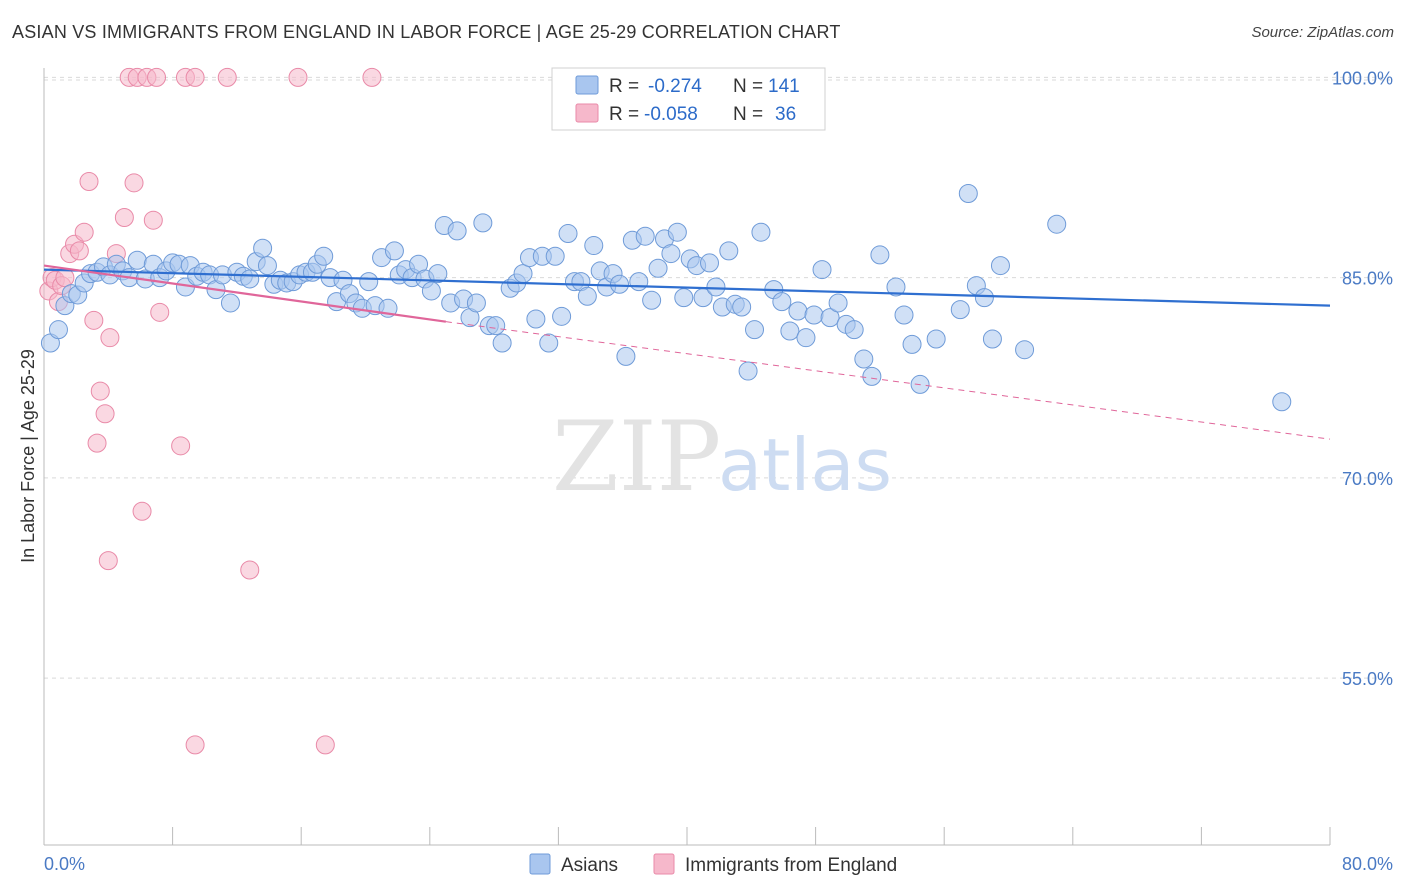  Describe the element at coordinates (784, 86) in the screenshot. I see `legend-n-value-asians: 141` at that location.